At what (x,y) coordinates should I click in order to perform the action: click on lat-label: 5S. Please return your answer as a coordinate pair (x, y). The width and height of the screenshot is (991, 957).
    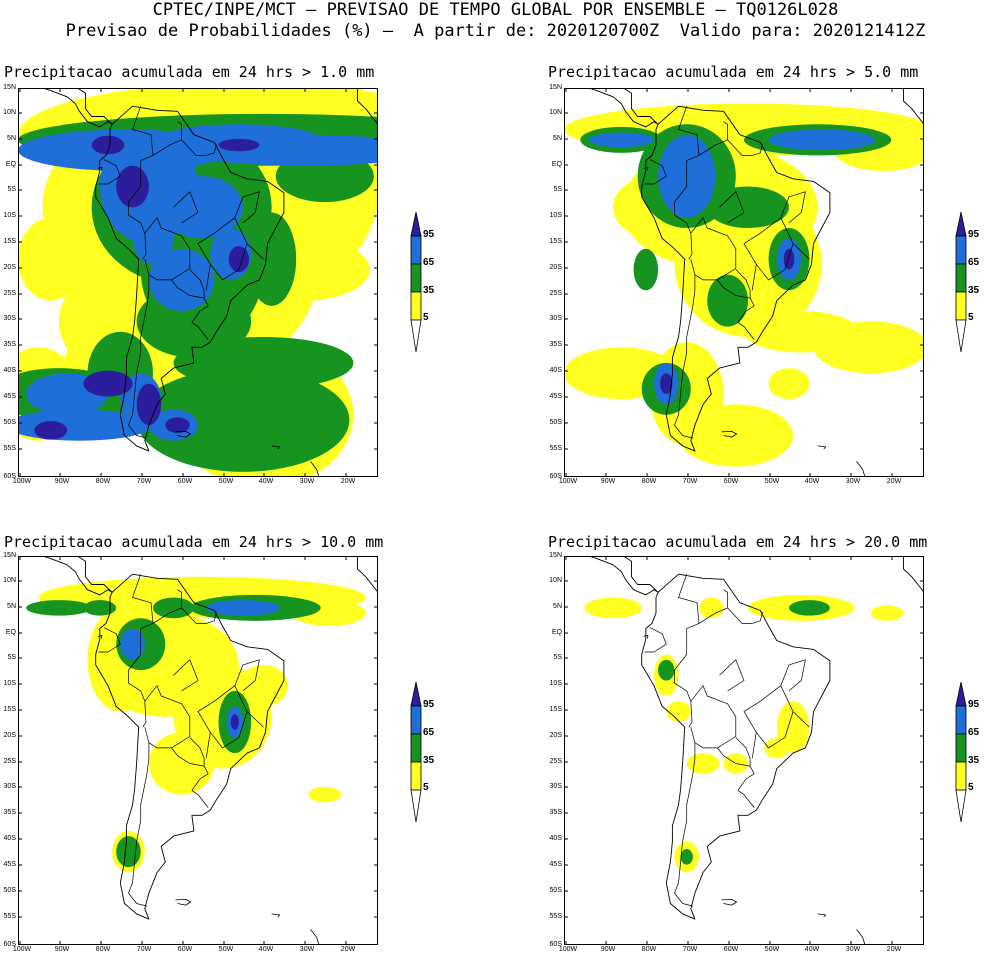
    Looking at the image, I should click on (557, 657).